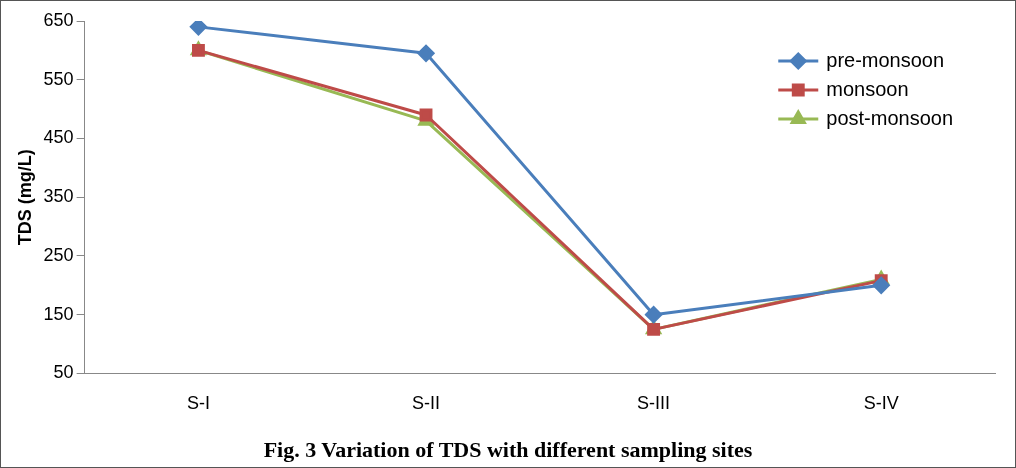 Image resolution: width=1016 pixels, height=468 pixels. Describe the element at coordinates (63, 372) in the screenshot. I see `y-tick-label: 50` at that location.